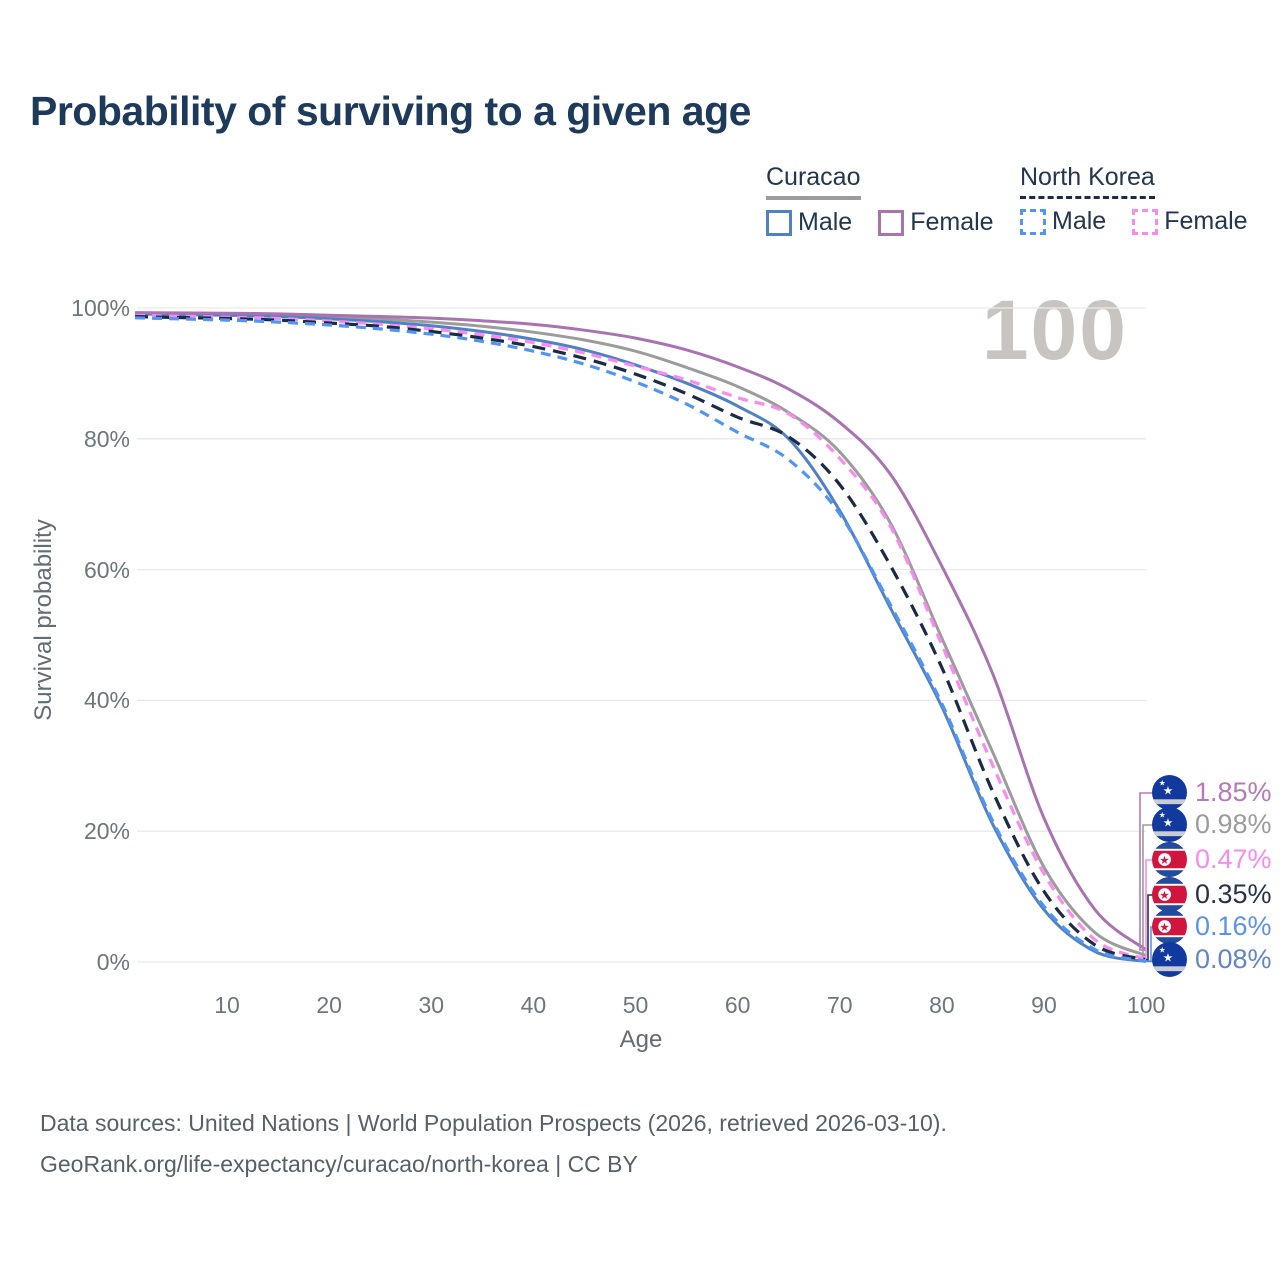  Describe the element at coordinates (43, 620) in the screenshot. I see `y-axis-title: Survival probability` at that location.